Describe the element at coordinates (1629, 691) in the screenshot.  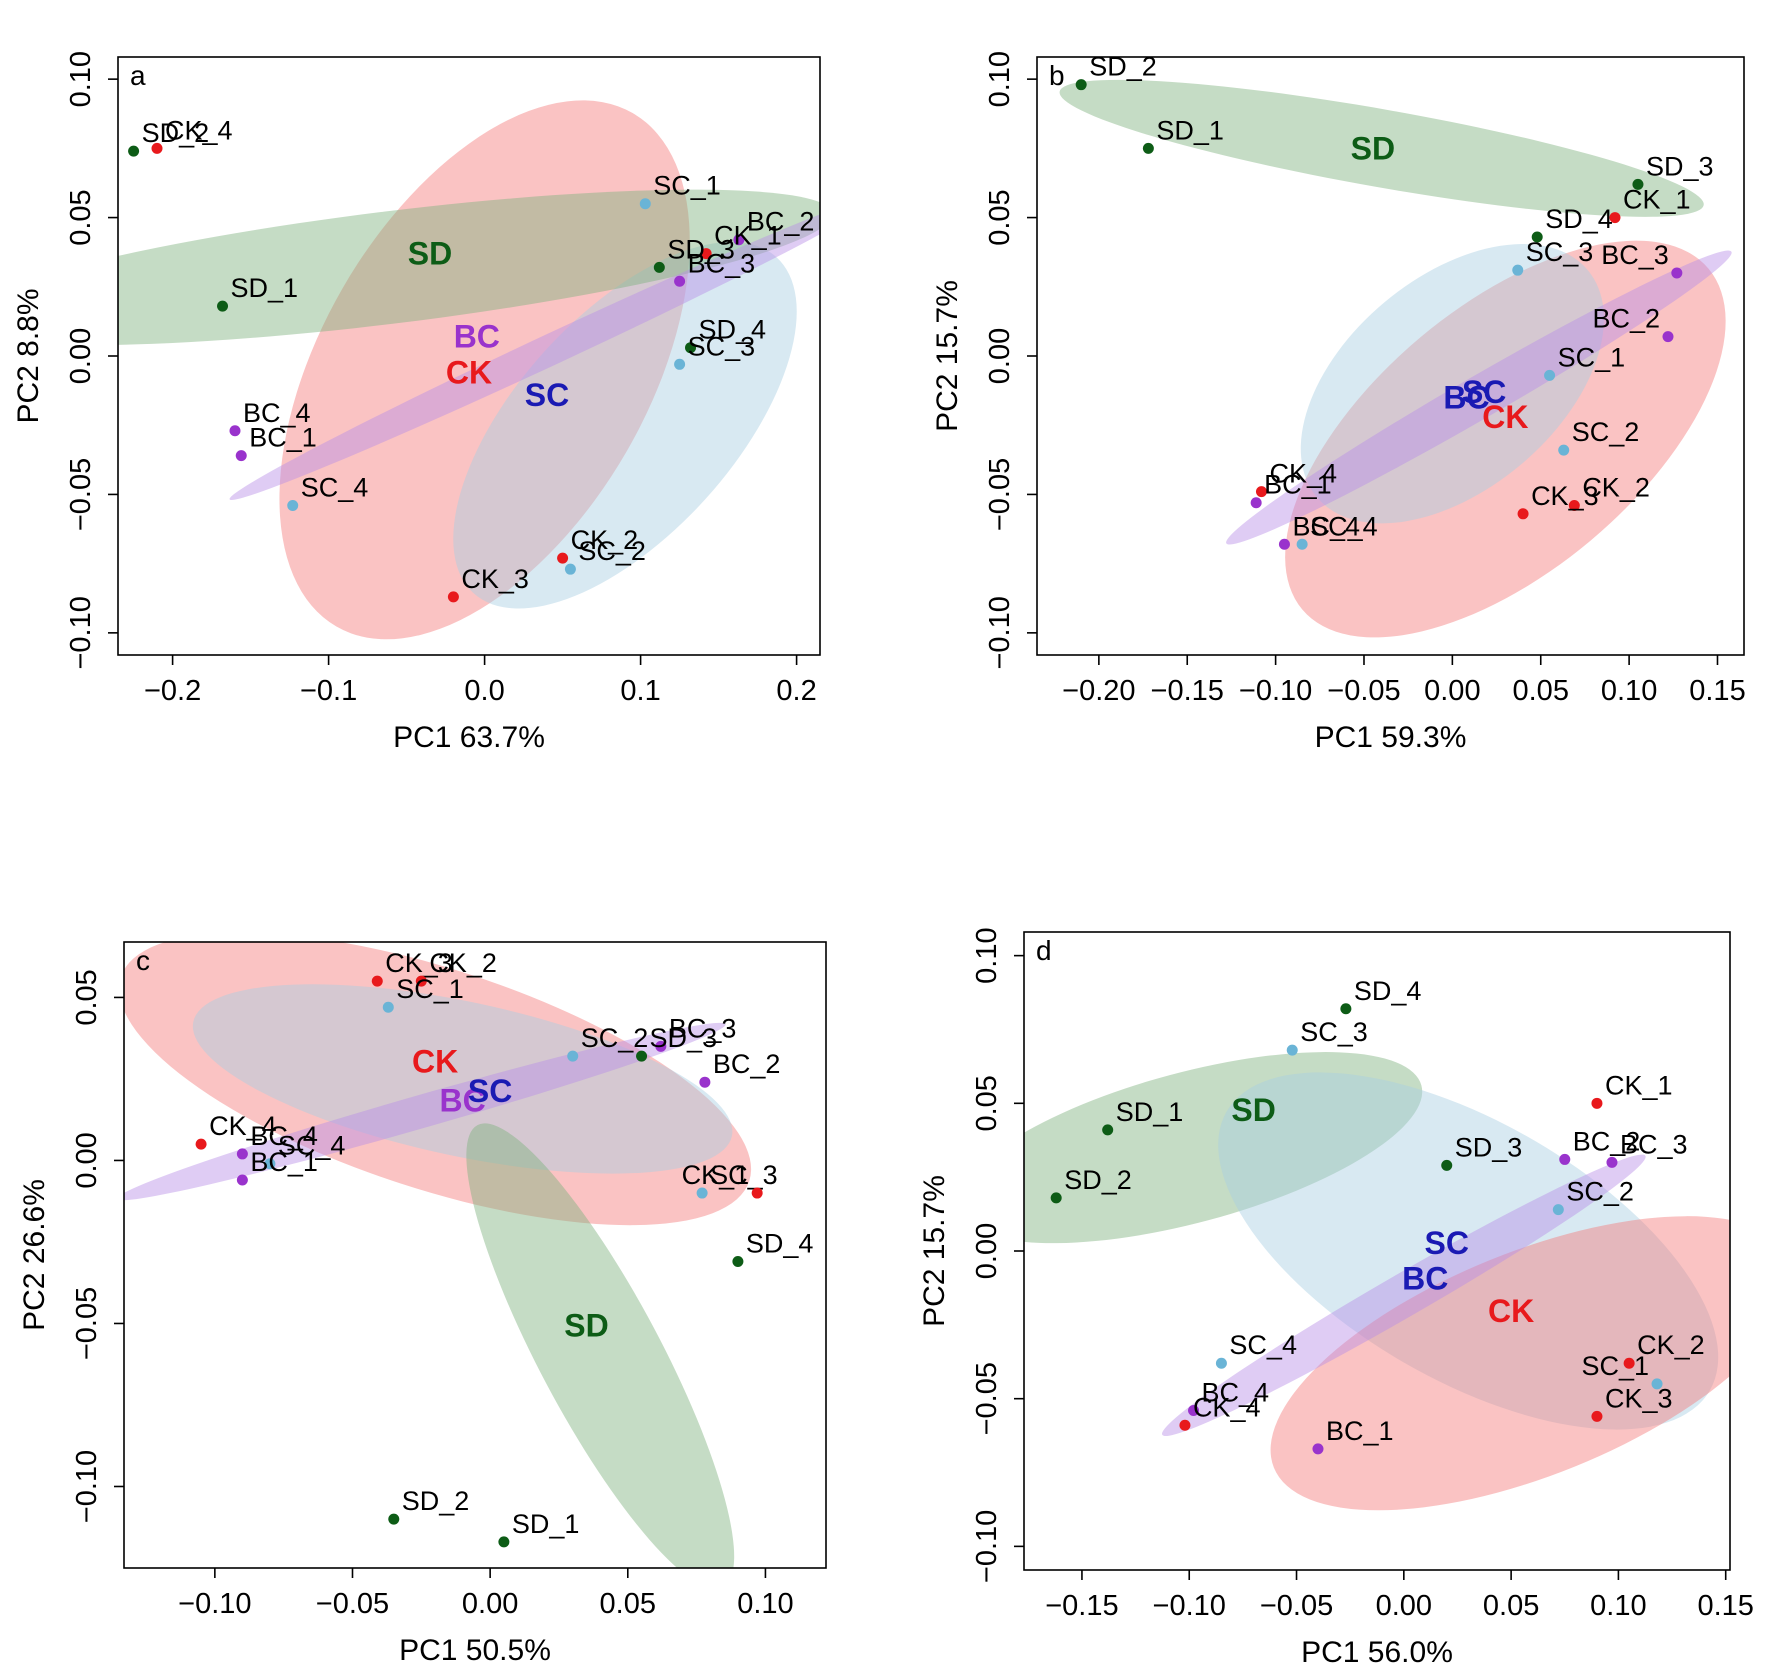
I see `x-tick-label: 0.10` at that location.